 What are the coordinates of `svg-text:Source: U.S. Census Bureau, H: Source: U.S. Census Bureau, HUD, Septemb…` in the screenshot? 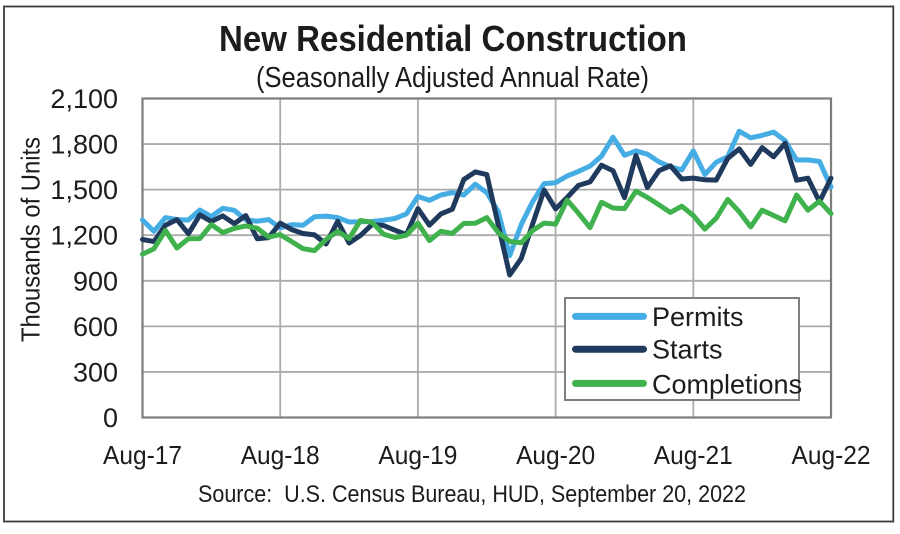 It's located at (472, 494).